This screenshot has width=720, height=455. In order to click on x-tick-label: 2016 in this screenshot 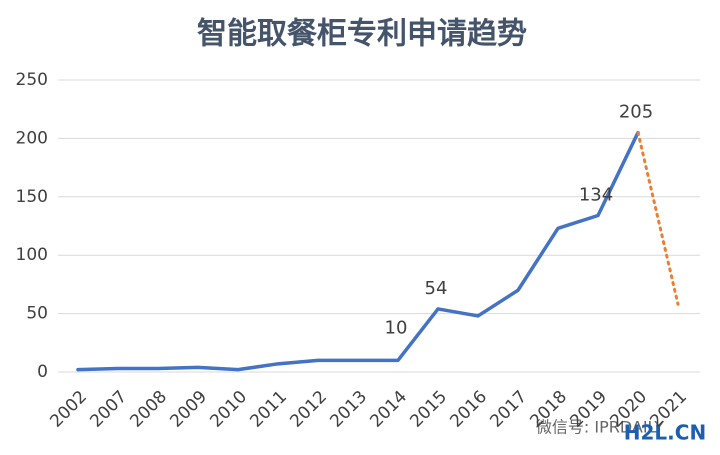, I will do `click(468, 409)`.